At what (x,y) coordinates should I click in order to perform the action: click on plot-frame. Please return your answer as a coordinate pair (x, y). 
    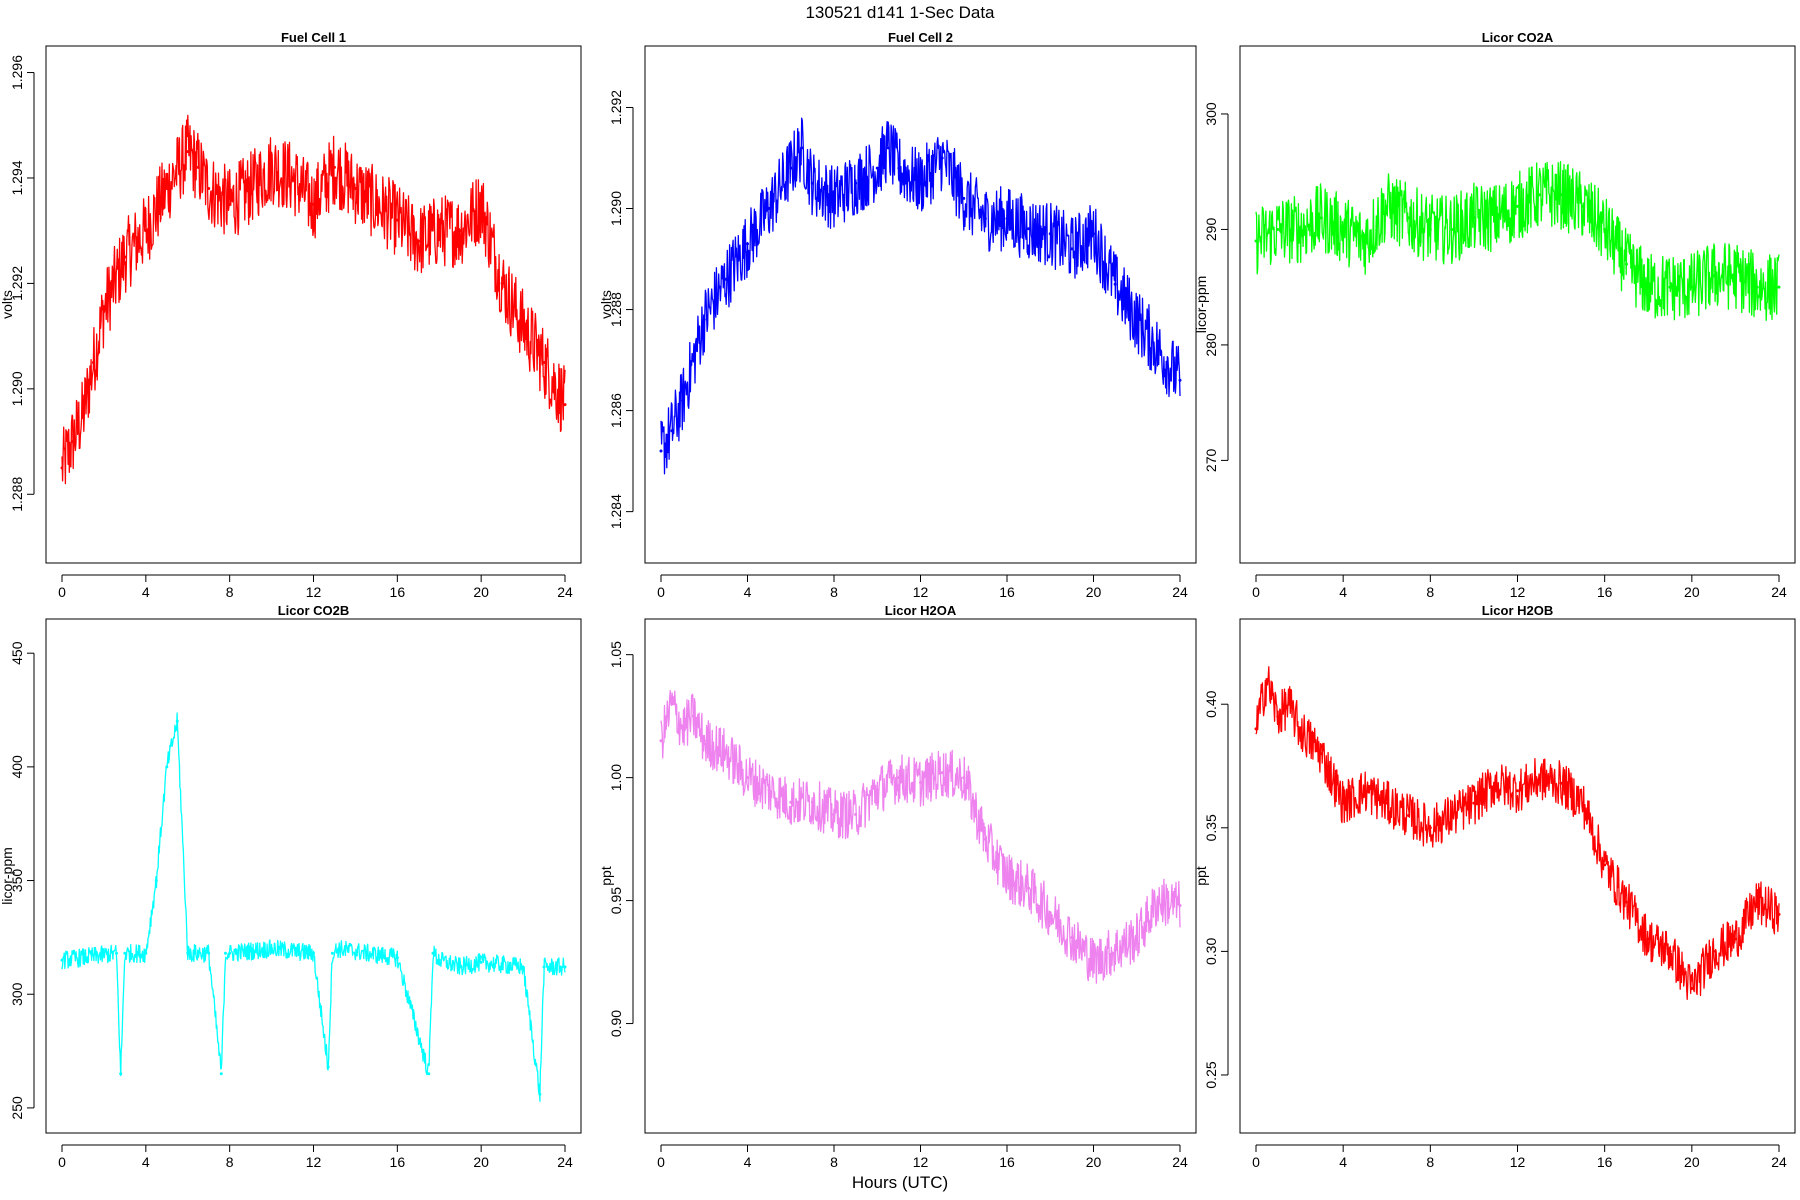
    Looking at the image, I should click on (1517, 304).